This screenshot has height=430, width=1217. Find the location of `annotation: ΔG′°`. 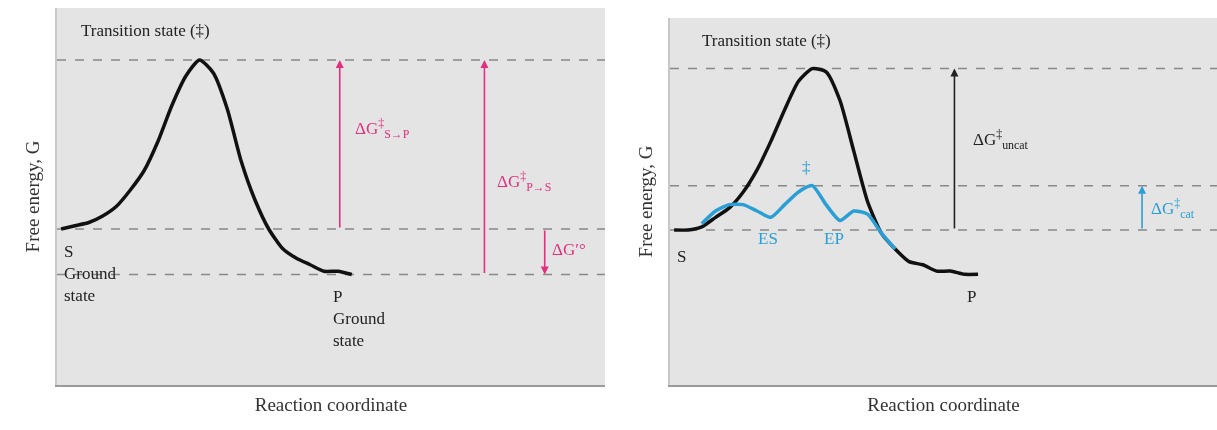

annotation: ΔG′° is located at coordinates (569, 249).